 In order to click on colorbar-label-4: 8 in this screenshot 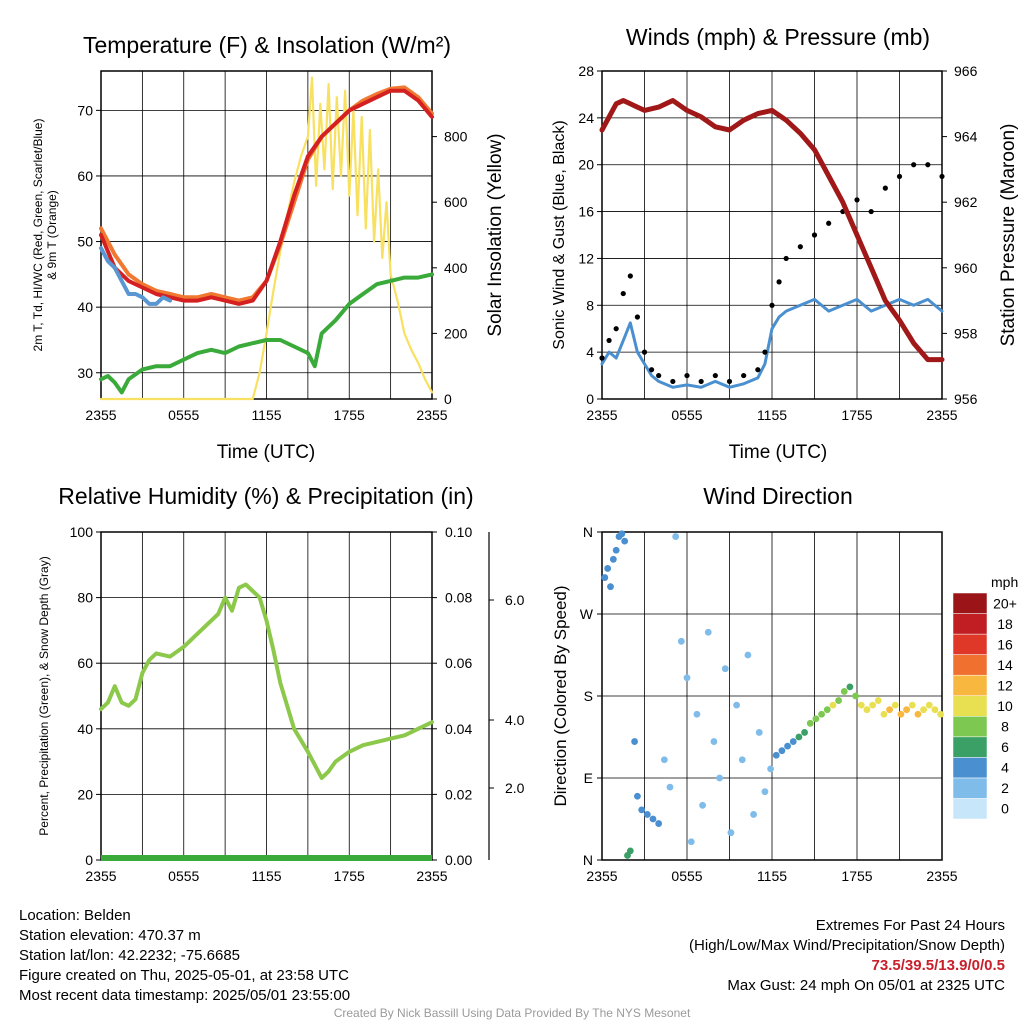, I will do `click(1005, 727)`.